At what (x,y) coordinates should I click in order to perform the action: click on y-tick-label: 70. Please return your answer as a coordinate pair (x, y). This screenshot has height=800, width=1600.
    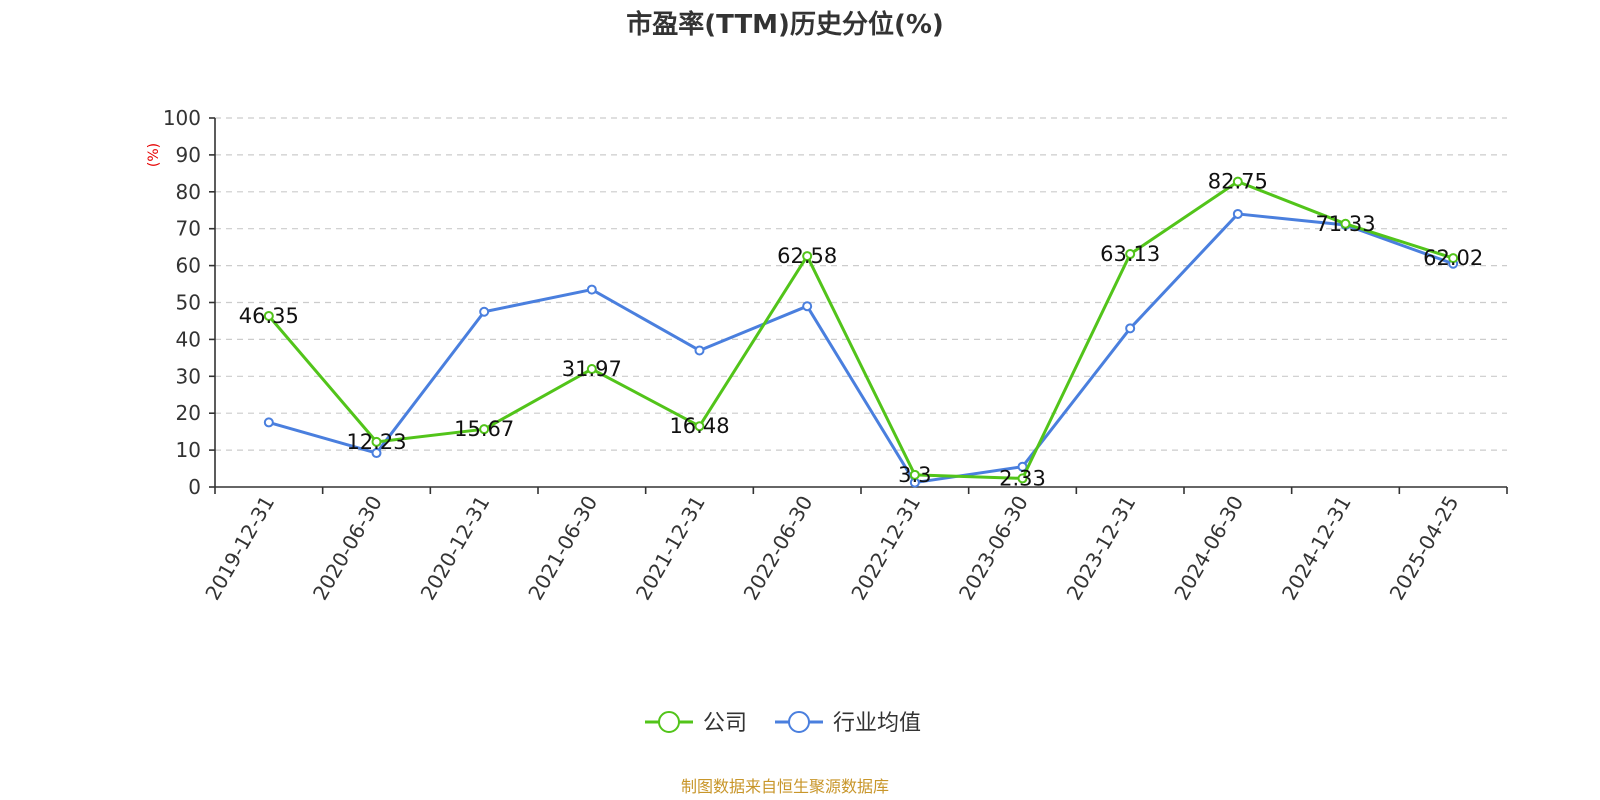
    Looking at the image, I should click on (188, 229).